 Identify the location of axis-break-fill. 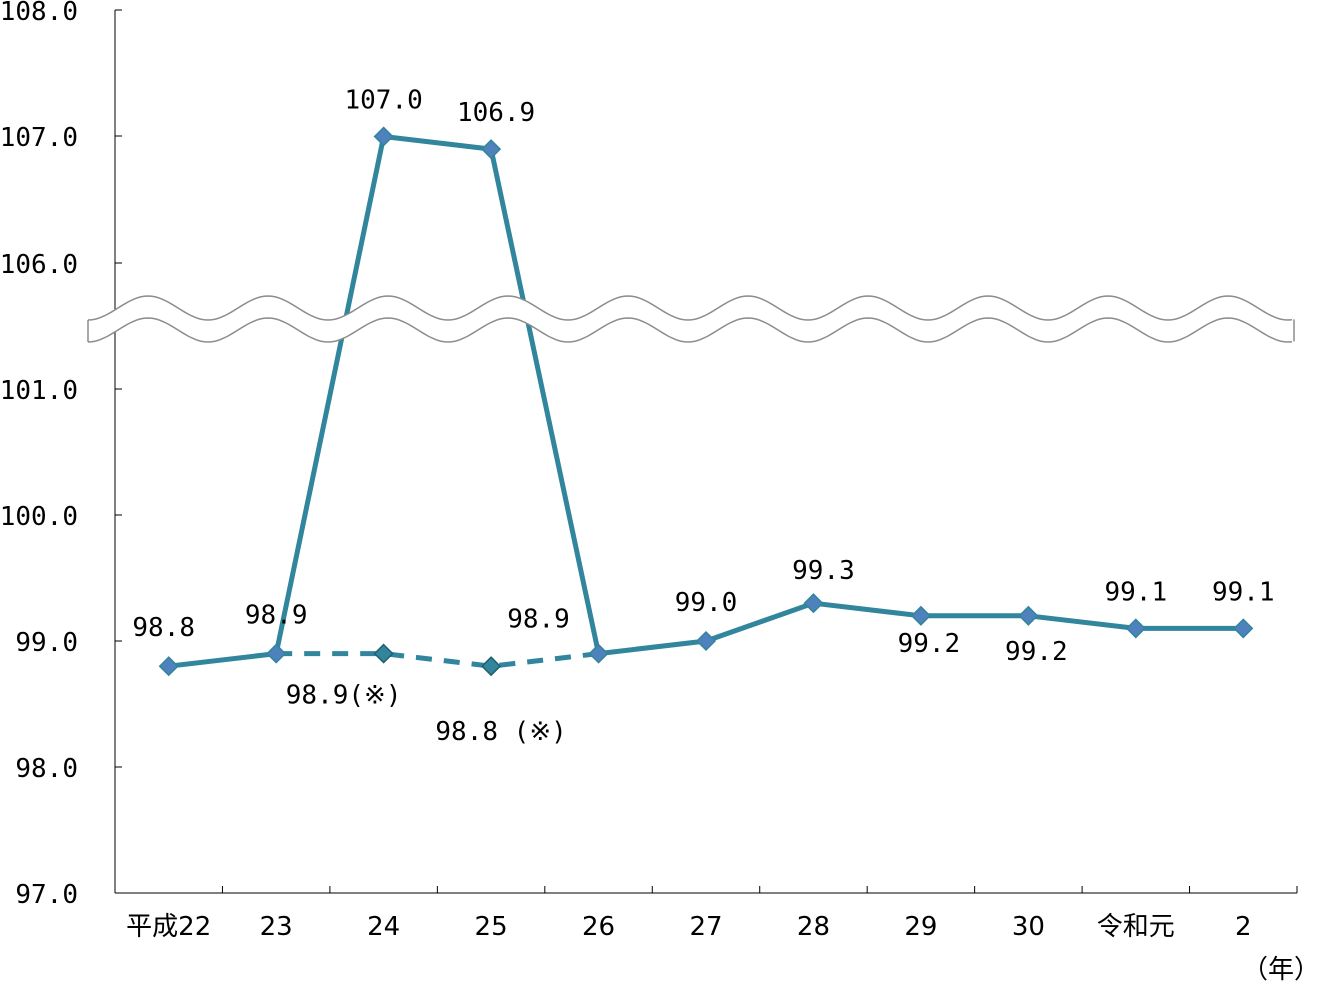
(690, 319).